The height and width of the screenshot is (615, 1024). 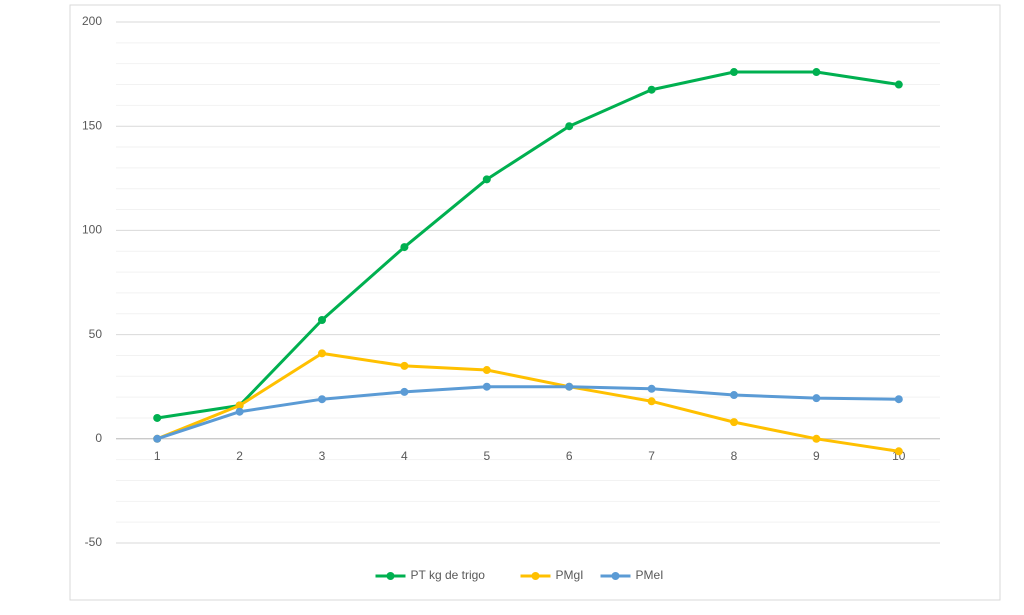 I want to click on x-tick-label: 6, so click(x=569, y=456).